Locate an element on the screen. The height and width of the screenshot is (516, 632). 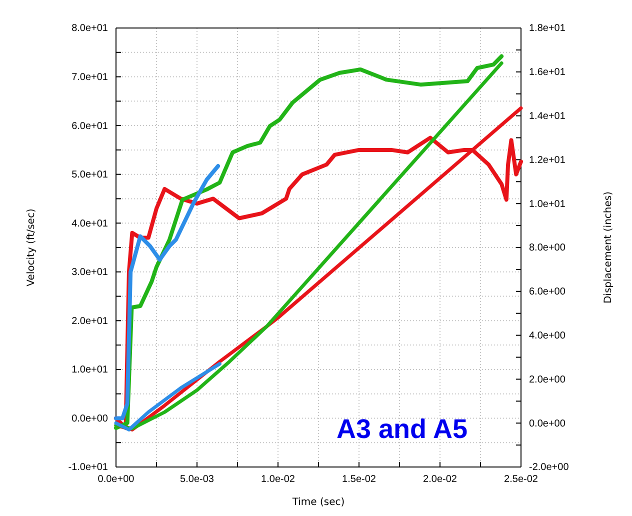
y2-tick-label: 4.0e+00 is located at coordinates (547, 336).